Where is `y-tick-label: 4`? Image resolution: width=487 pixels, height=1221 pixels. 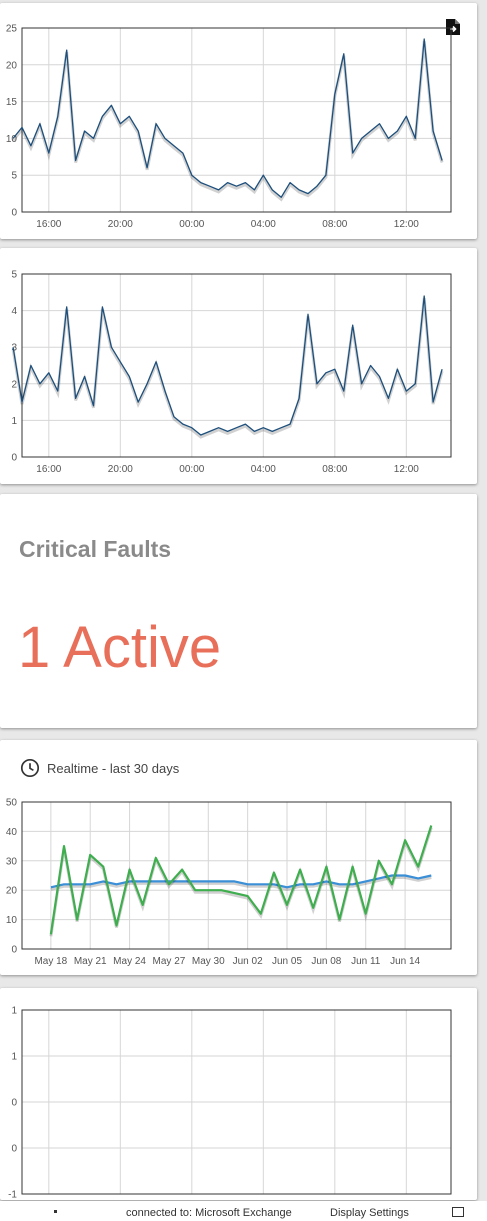 y-tick-label: 4 is located at coordinates (14, 311).